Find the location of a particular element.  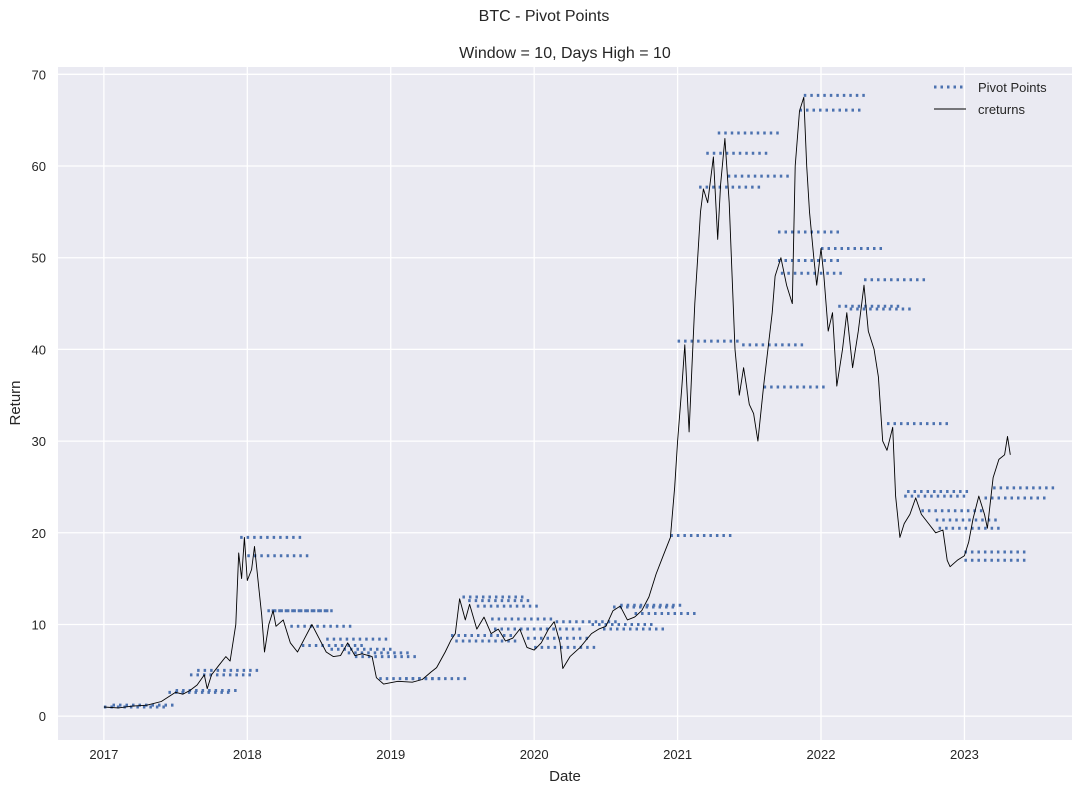

y-tick-label: 40 is located at coordinates (39, 349).